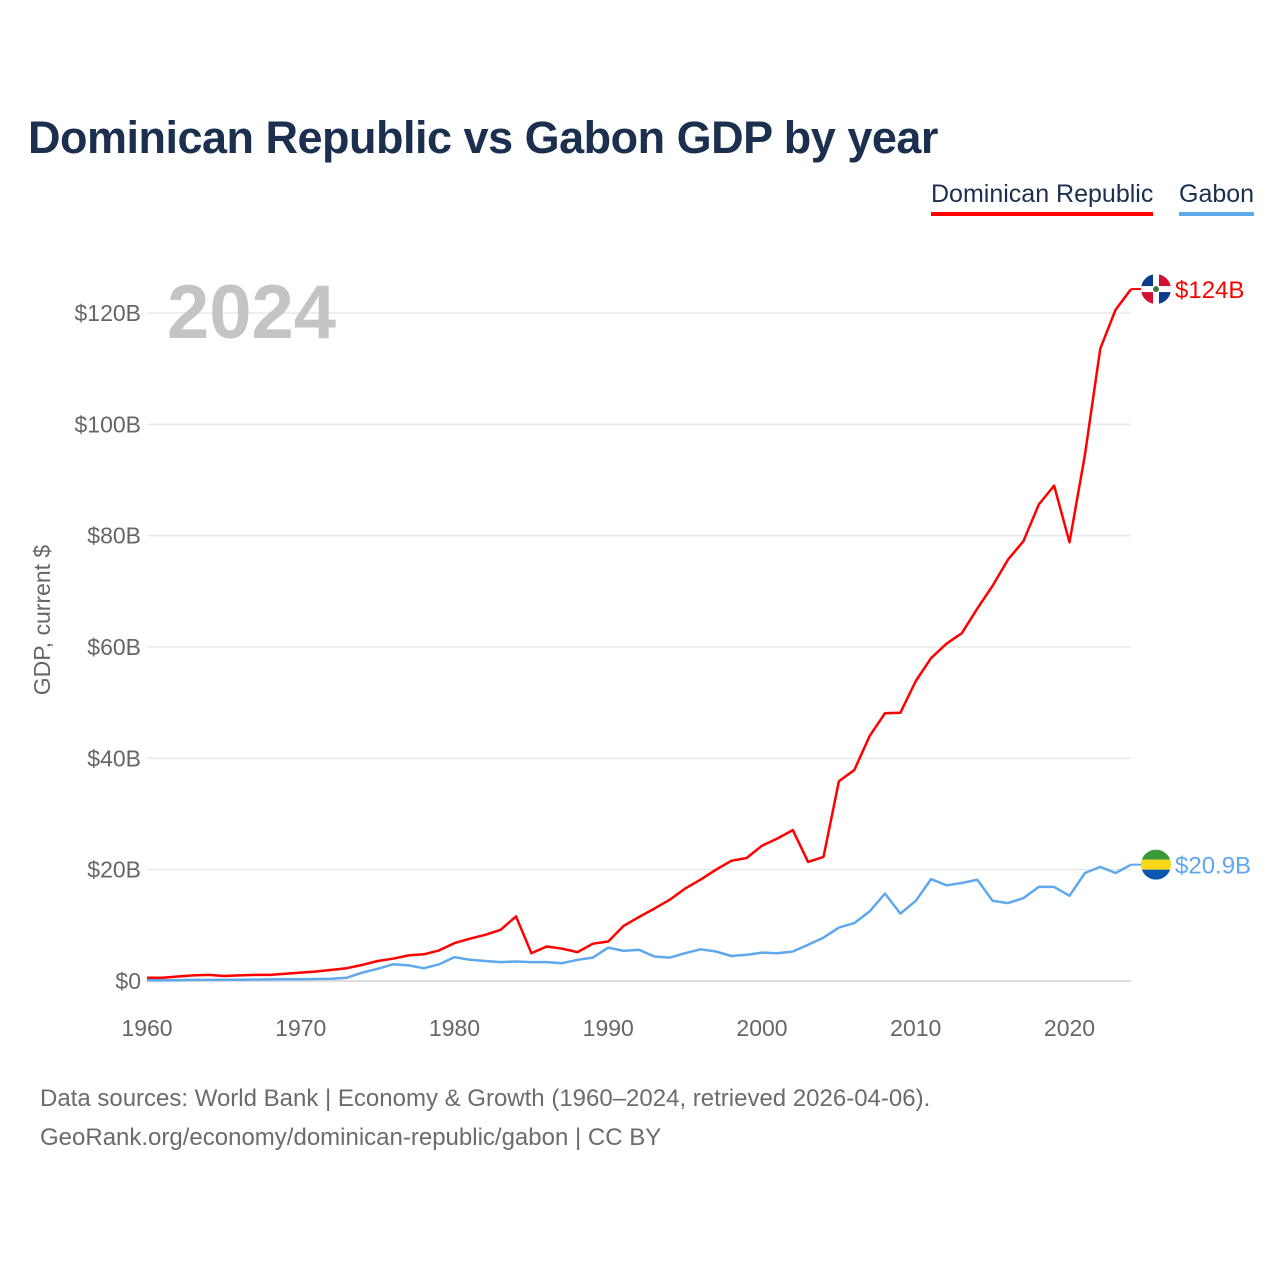 This screenshot has width=1280, height=1280. What do you see at coordinates (483, 137) in the screenshot?
I see `chart-title: Dominican Republic vs Gabon GDP by year` at bounding box center [483, 137].